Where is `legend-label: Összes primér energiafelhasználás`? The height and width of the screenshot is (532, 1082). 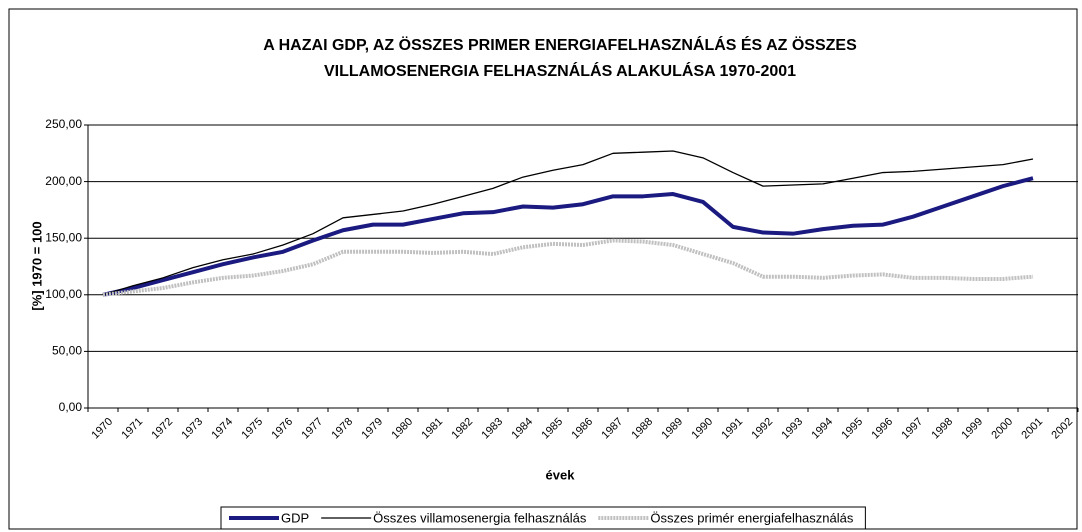 legend-label: Összes primér energiafelhasználás is located at coordinates (752, 517).